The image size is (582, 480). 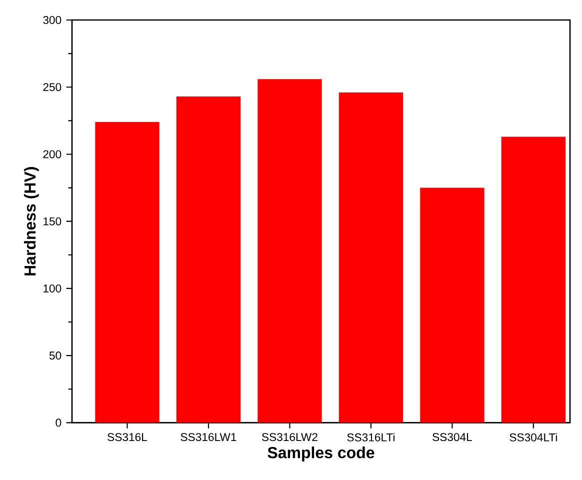 What do you see at coordinates (321, 454) in the screenshot?
I see `x-axis-title: Samples code` at bounding box center [321, 454].